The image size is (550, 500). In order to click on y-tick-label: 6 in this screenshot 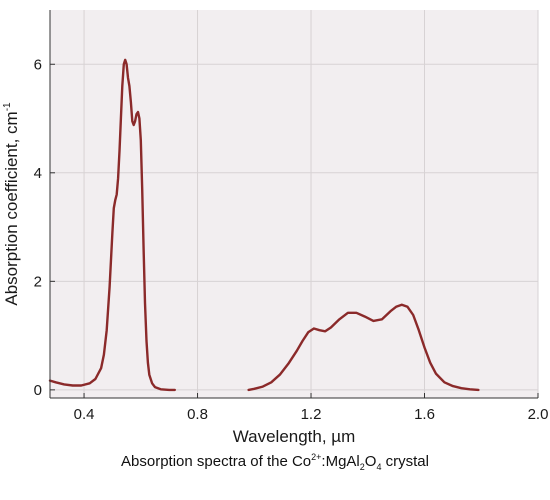, I will do `click(38, 64)`.